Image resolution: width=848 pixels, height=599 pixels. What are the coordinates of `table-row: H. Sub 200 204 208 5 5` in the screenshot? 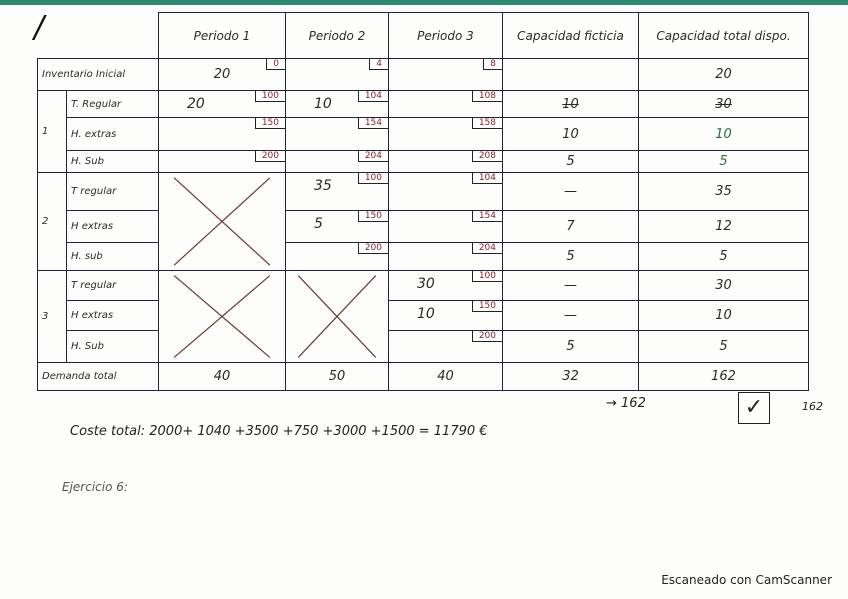 It's located at (423, 161).